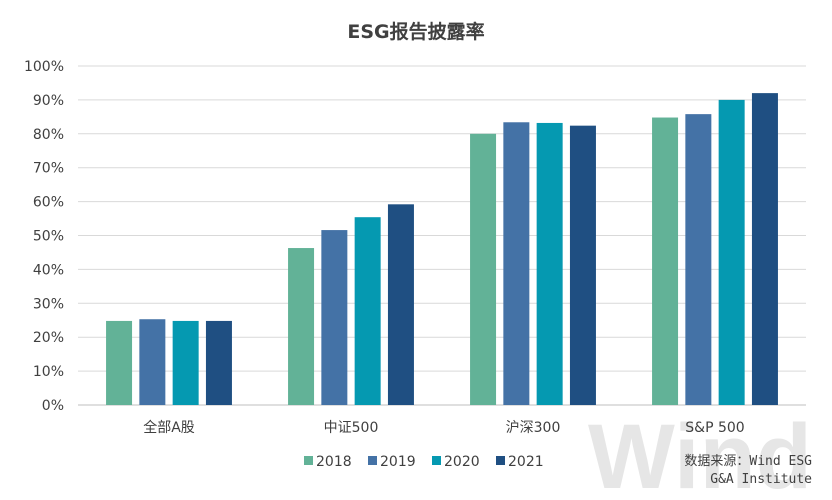  I want to click on y-tick-label: 80%, so click(48, 135).